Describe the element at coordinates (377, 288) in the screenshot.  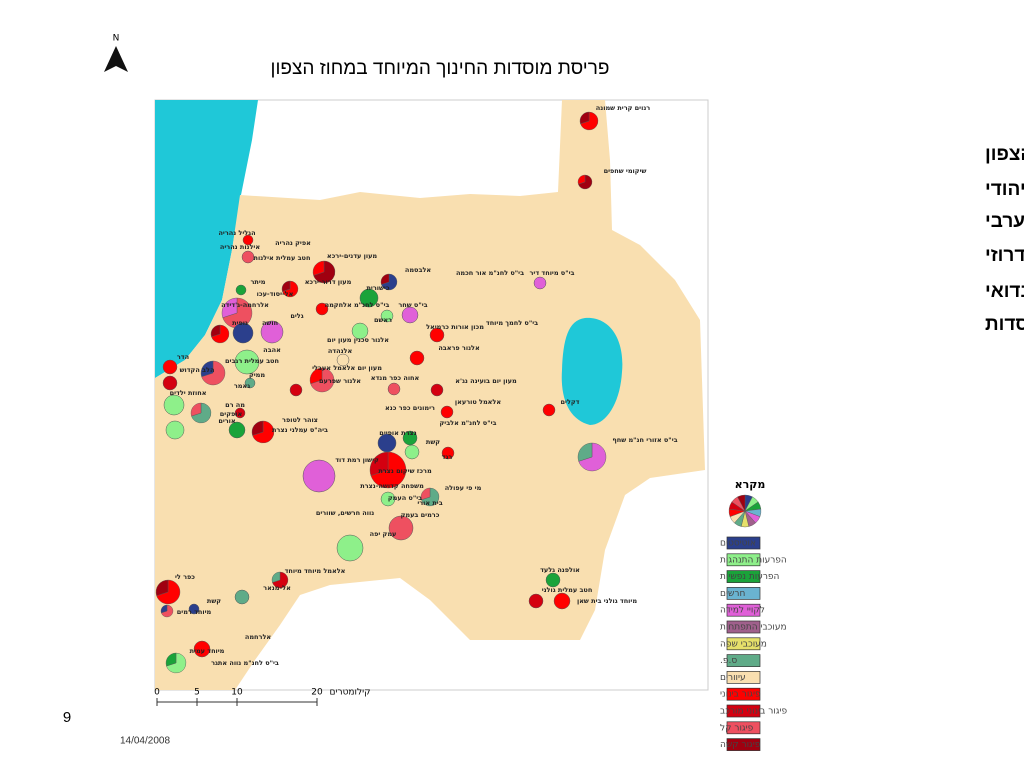
I see `place-label: כישורית` at that location.